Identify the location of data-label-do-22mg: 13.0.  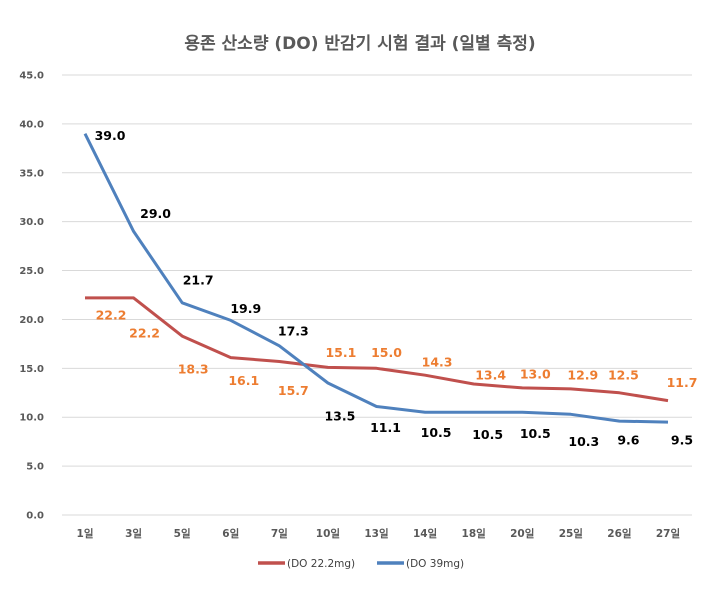
(535, 373).